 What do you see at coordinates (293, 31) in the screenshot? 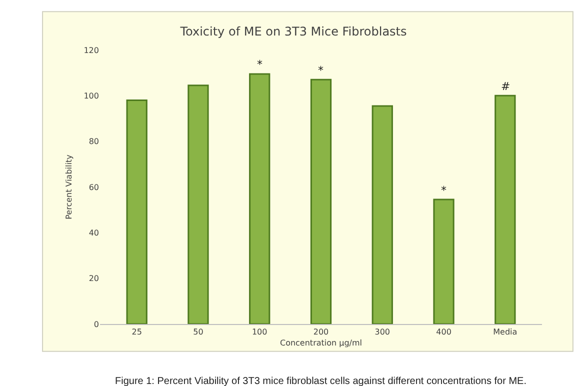
I see `chart-title: Toxicity of ME on 3T3 Mice Fibroblasts` at bounding box center [293, 31].